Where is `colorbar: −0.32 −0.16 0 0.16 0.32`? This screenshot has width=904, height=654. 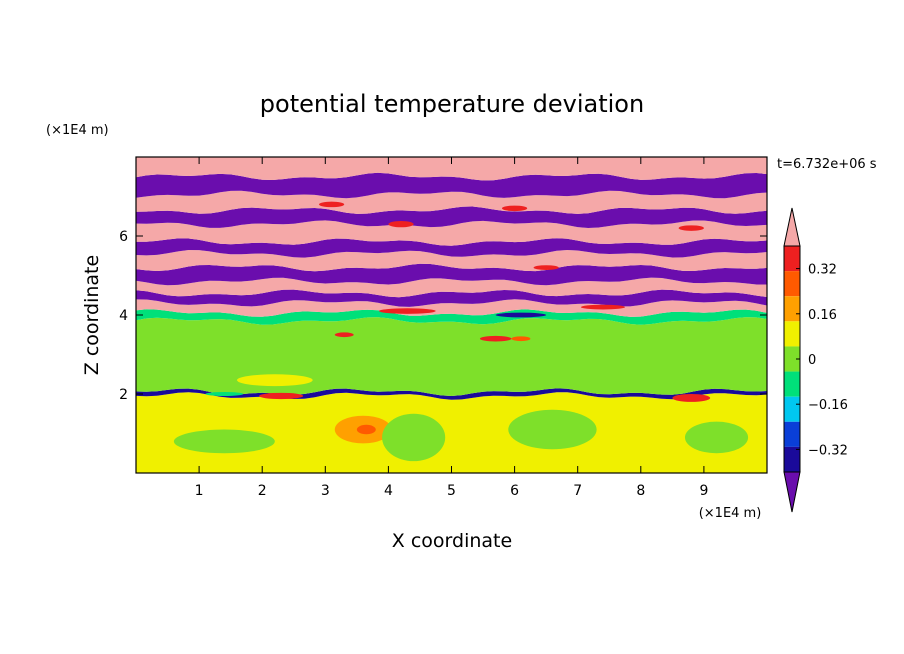 colorbar: −0.32 −0.16 0 0.16 0.32 is located at coordinates (815, 360).